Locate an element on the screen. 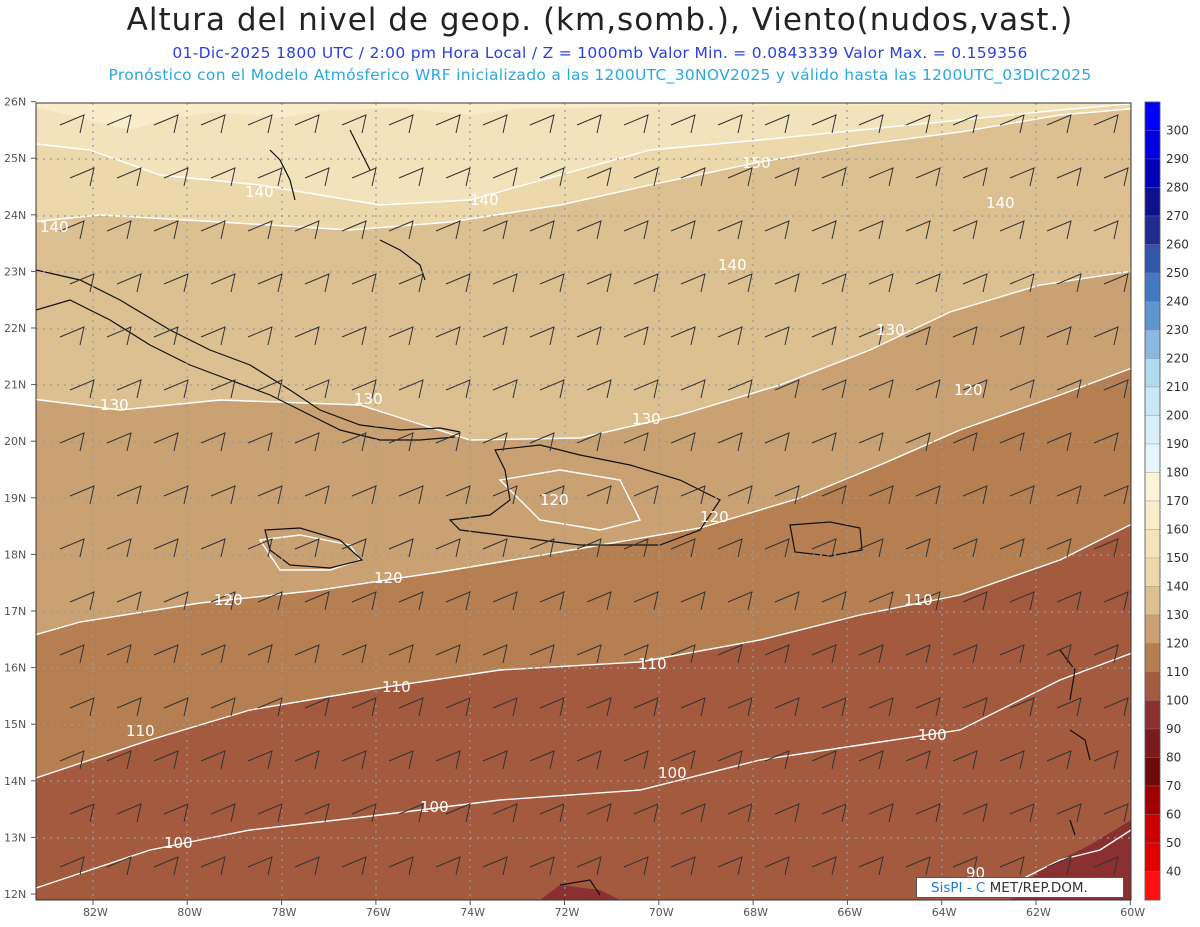 This screenshot has width=1200, height=927. colorbar-label: 190 is located at coordinates (1177, 444).